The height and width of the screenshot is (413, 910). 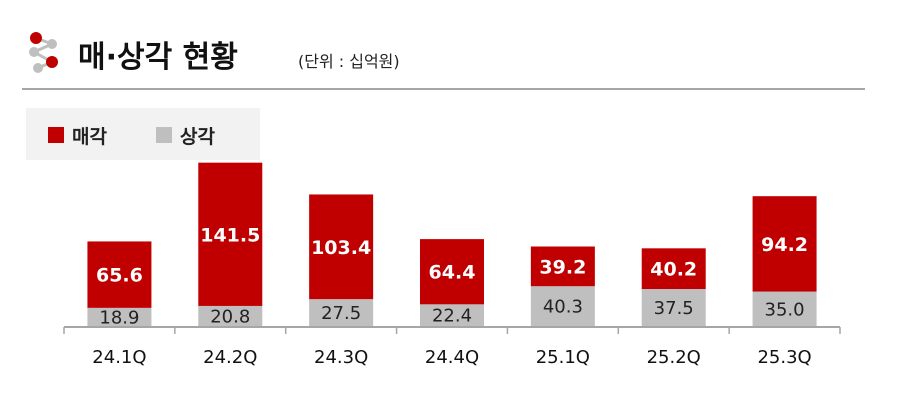 I want to click on molecule-logo-icon, so click(x=43, y=52).